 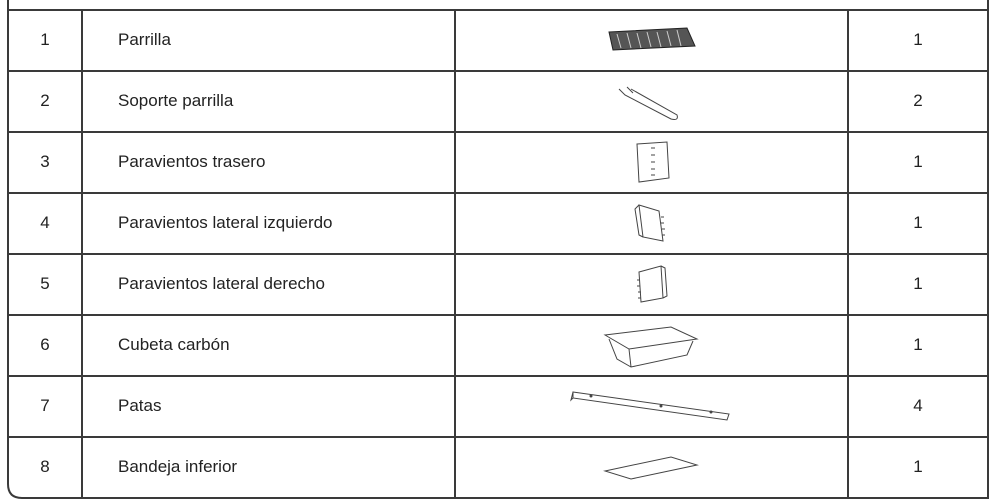 I want to click on icon-grill, so click(x=652, y=39).